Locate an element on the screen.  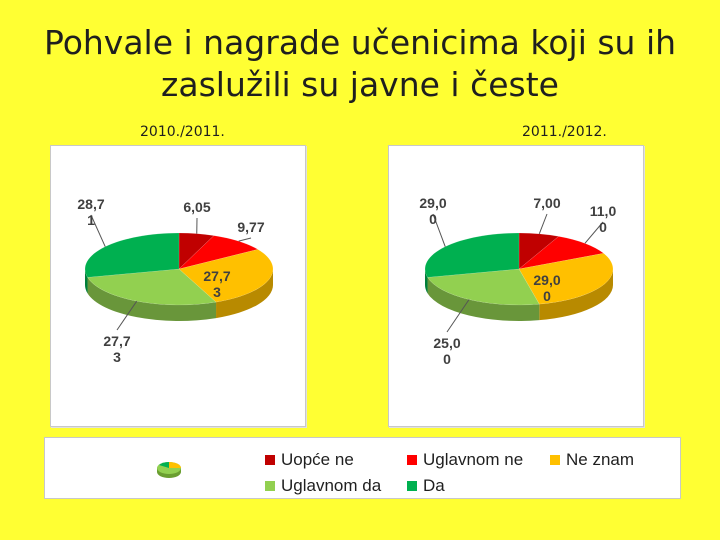
legend-item-uglavnom-da: Uglavnom da is located at coordinates (323, 486).